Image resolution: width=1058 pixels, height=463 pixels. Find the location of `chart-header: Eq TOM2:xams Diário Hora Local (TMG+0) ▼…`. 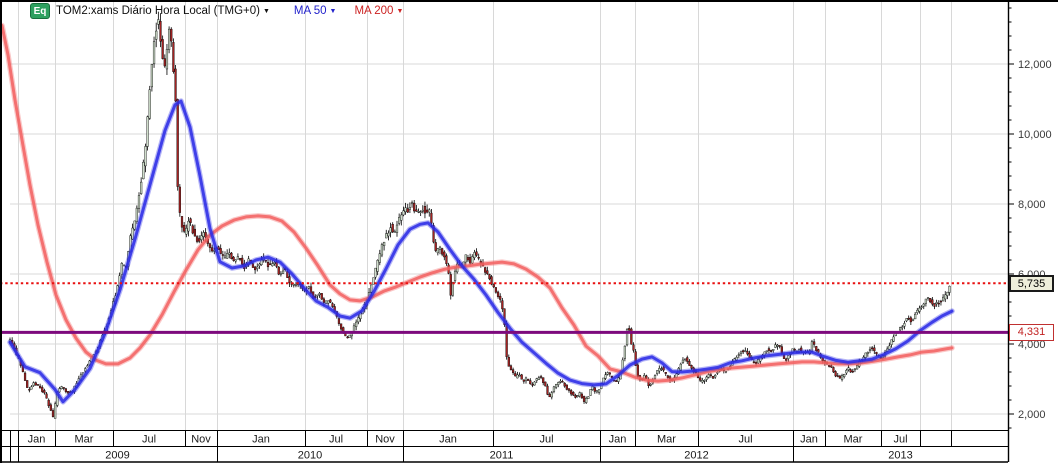

chart-header: Eq TOM2:xams Diário Hora Local (TMG+0) ▼… is located at coordinates (216, 11).